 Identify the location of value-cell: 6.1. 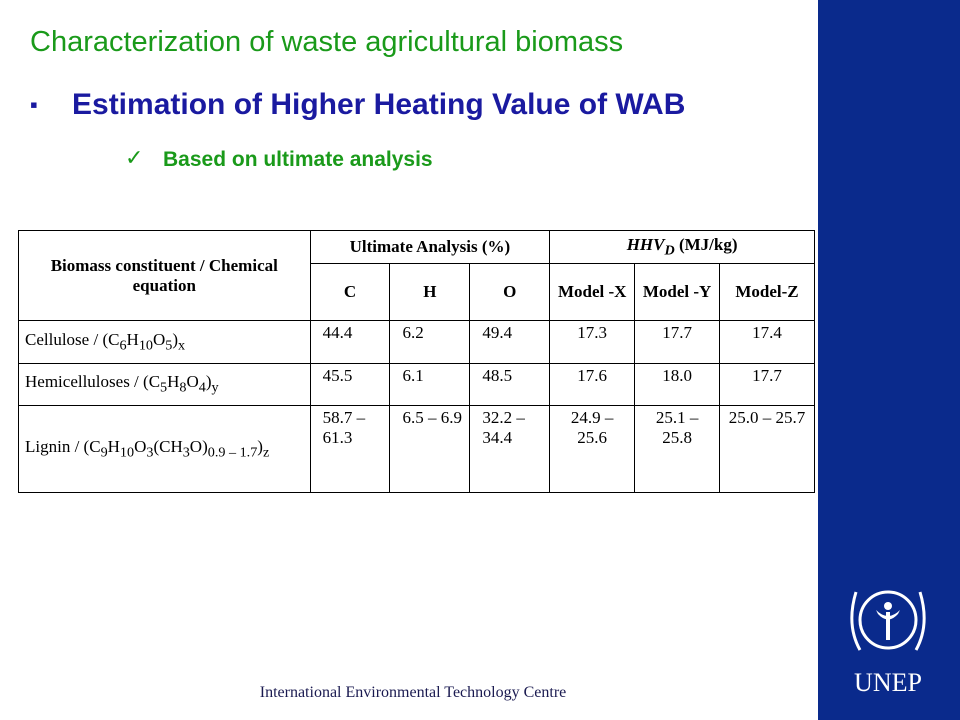
(430, 384).